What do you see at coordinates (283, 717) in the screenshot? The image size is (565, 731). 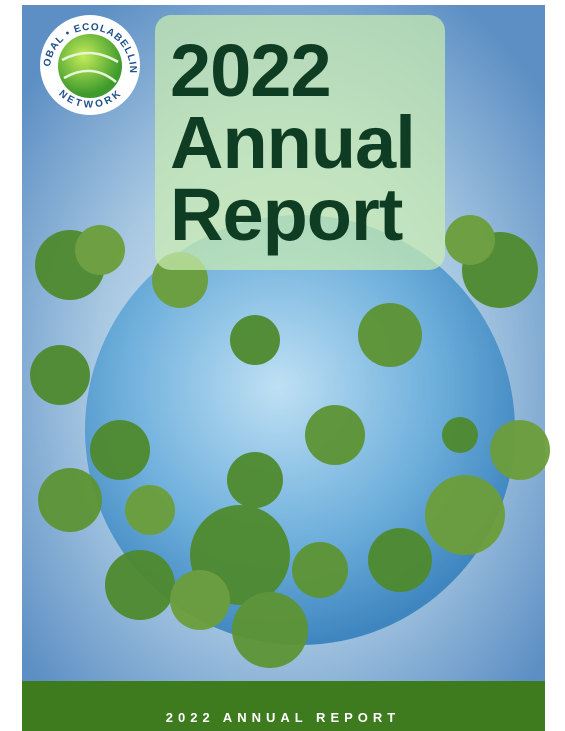 I see `footer-text: 2022 ANNUAL REPORT` at bounding box center [283, 717].